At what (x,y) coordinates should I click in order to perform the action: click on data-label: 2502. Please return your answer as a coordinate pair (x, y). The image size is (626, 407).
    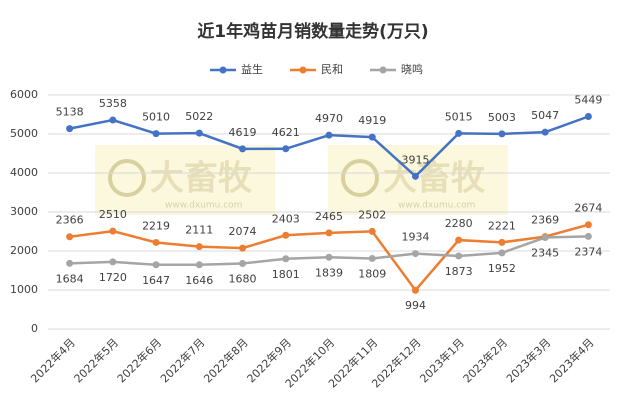
    Looking at the image, I should click on (372, 214).